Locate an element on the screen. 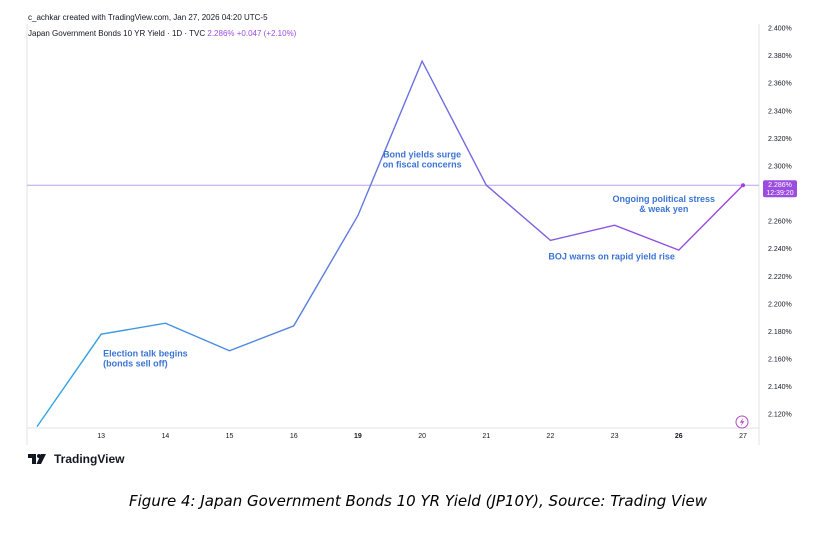  tradingview-logo: TradingView is located at coordinates (76, 459).